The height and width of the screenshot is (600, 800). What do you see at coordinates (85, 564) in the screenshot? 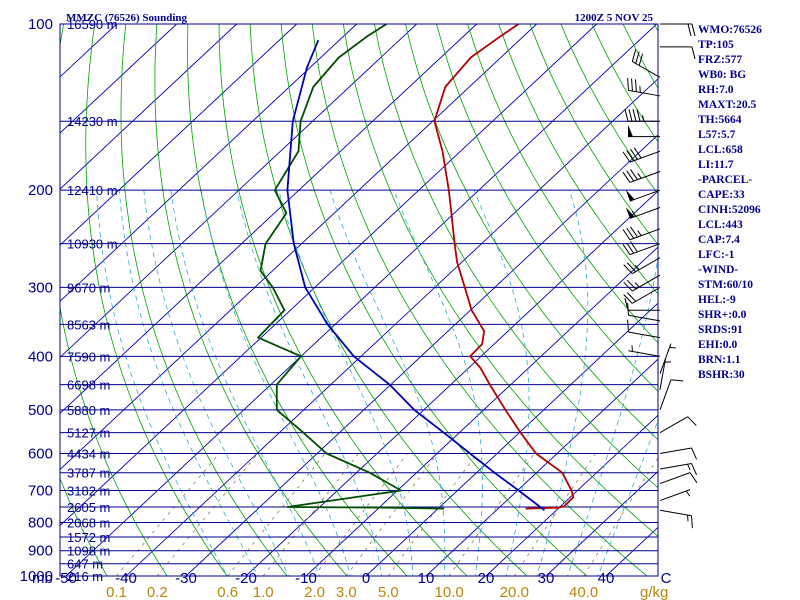
I see `height-label: 647 m` at bounding box center [85, 564].